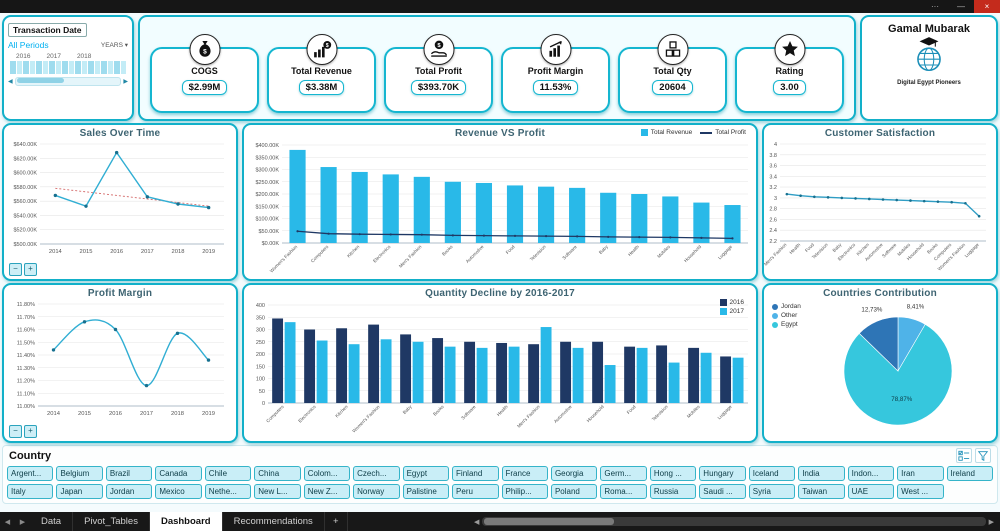 The height and width of the screenshot is (531, 1000). Describe the element at coordinates (991, 522) in the screenshot. I see `hscroll-right-icon: ▶` at that location.